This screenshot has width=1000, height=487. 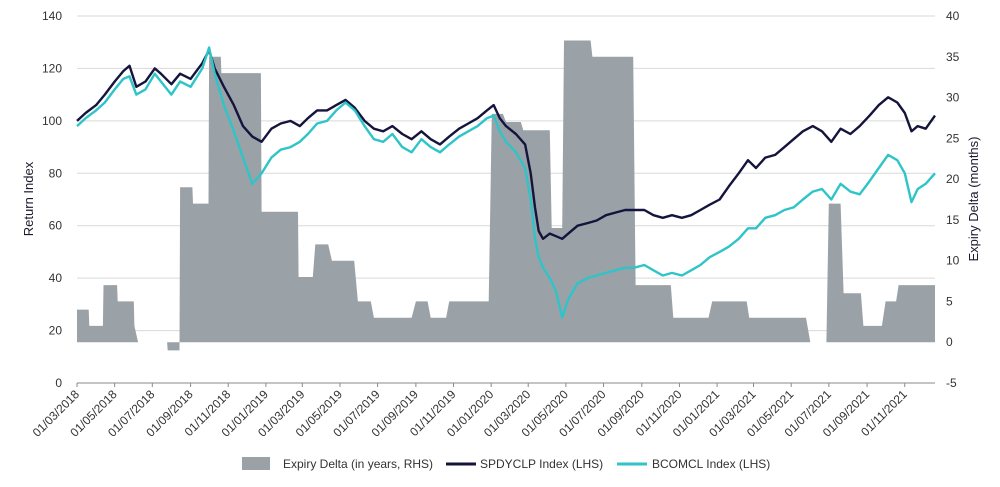 What do you see at coordinates (711, 464) in the screenshot?
I see `legend-label: BCOMCL Index (LHS)` at bounding box center [711, 464].